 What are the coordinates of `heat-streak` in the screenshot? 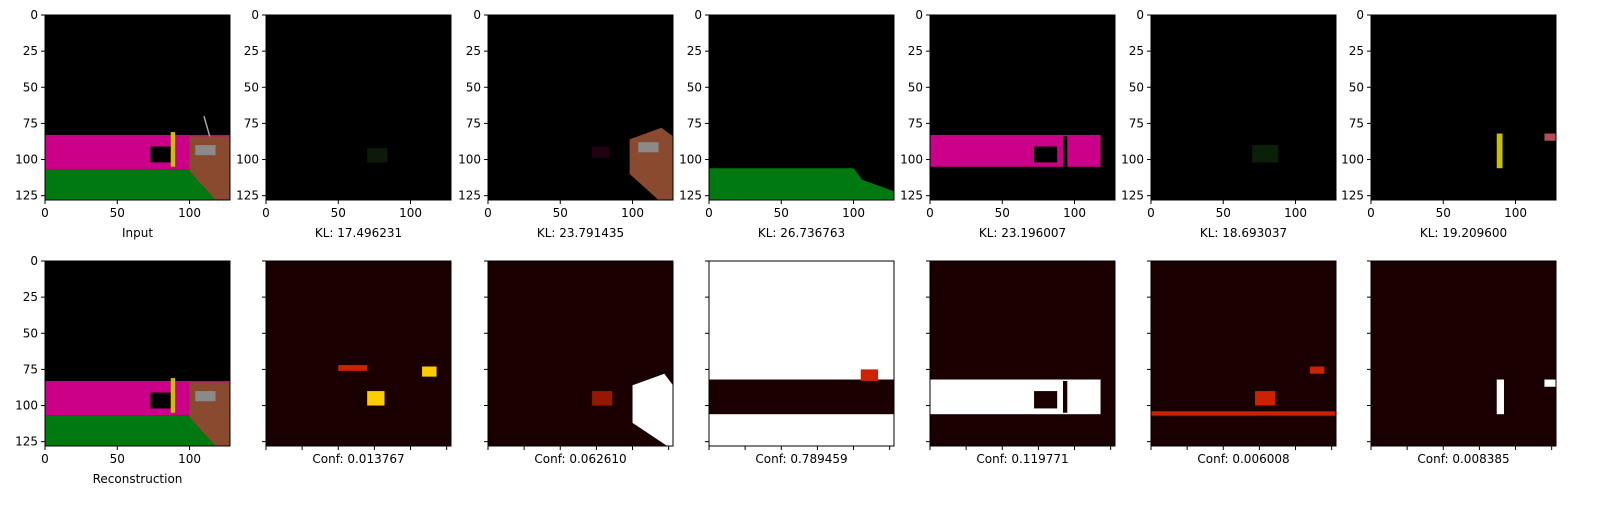 It's located at (353, 368).